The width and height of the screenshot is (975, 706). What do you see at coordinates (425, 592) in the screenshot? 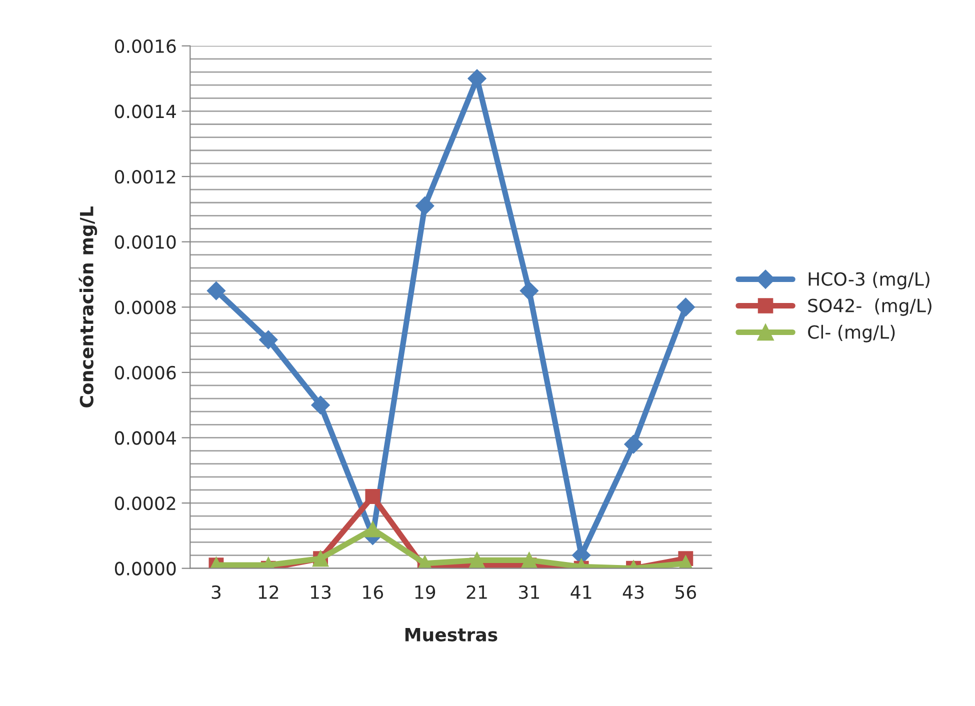
I see `x-tick-label: 19` at bounding box center [425, 592].